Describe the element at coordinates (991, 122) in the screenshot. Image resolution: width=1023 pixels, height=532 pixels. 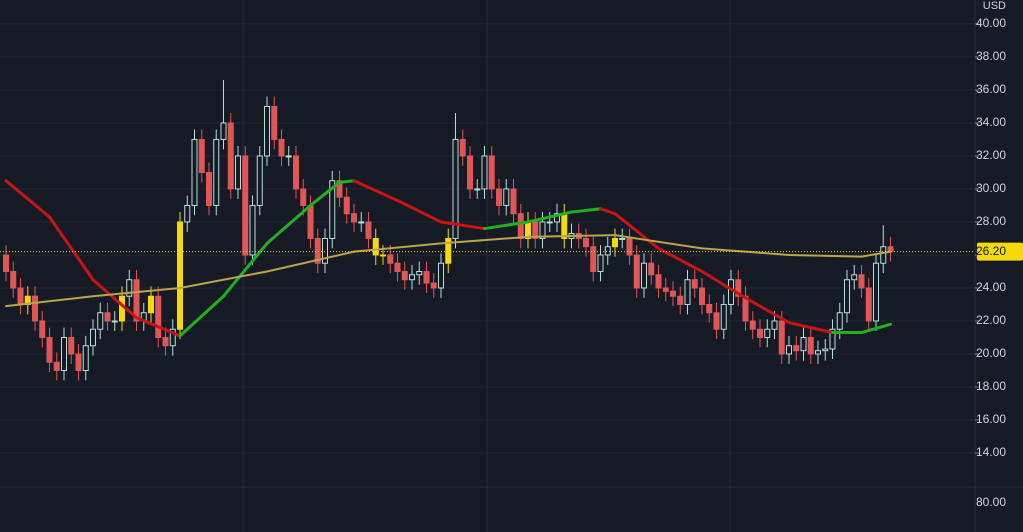
I see `y-tick-label: 34.00` at that location.